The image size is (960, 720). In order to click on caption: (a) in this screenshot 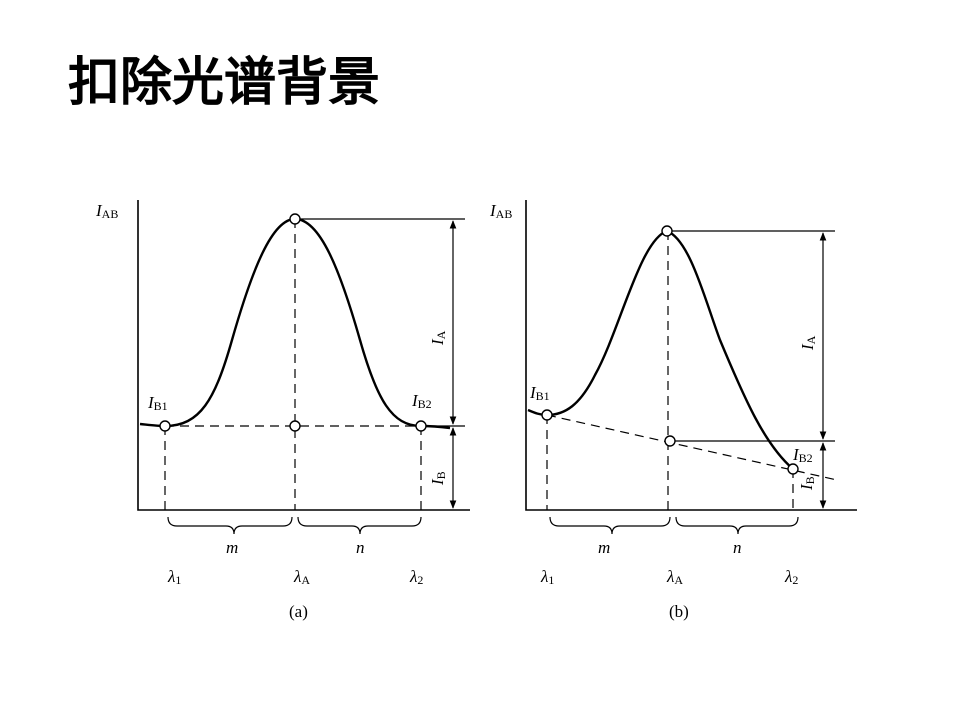, I will do `click(298, 611)`.